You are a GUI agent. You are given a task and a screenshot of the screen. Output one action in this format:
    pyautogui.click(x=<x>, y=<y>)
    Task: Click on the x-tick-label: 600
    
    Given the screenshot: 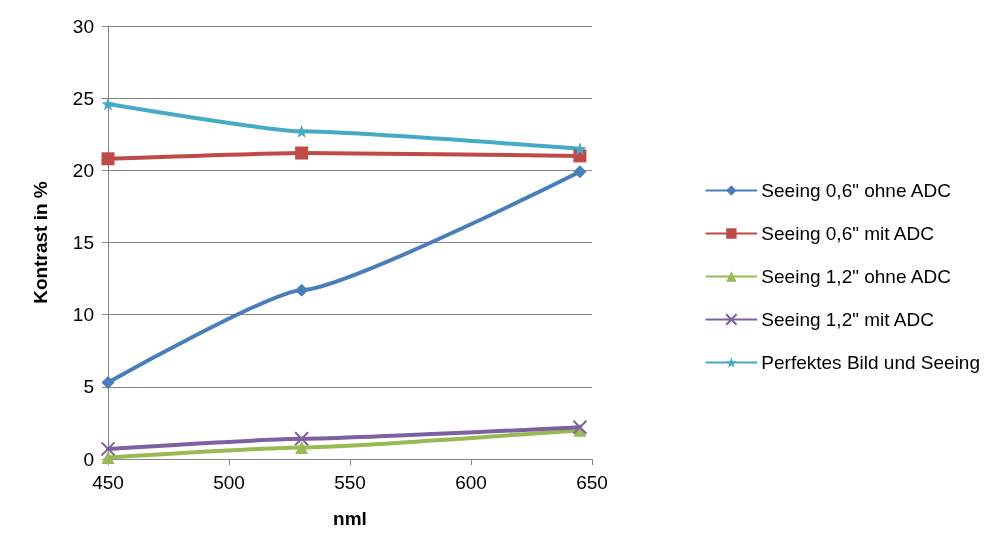 What is the action you would take?
    pyautogui.click(x=471, y=482)
    